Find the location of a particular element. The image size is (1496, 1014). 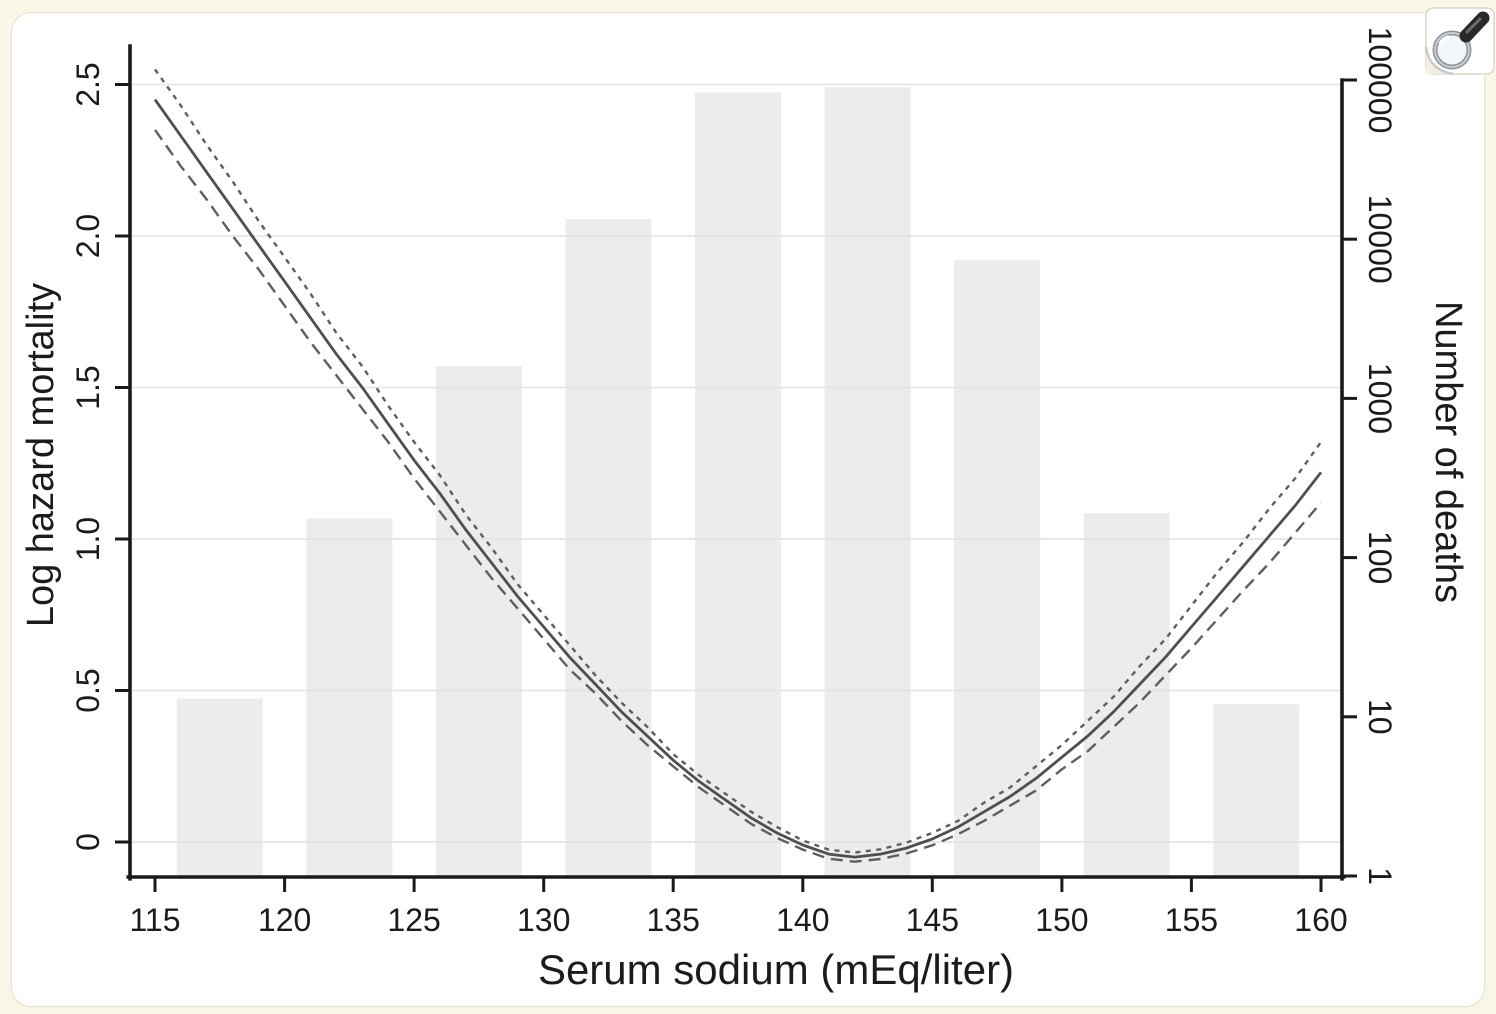

x-tick-label: 115 is located at coordinates (154, 920).